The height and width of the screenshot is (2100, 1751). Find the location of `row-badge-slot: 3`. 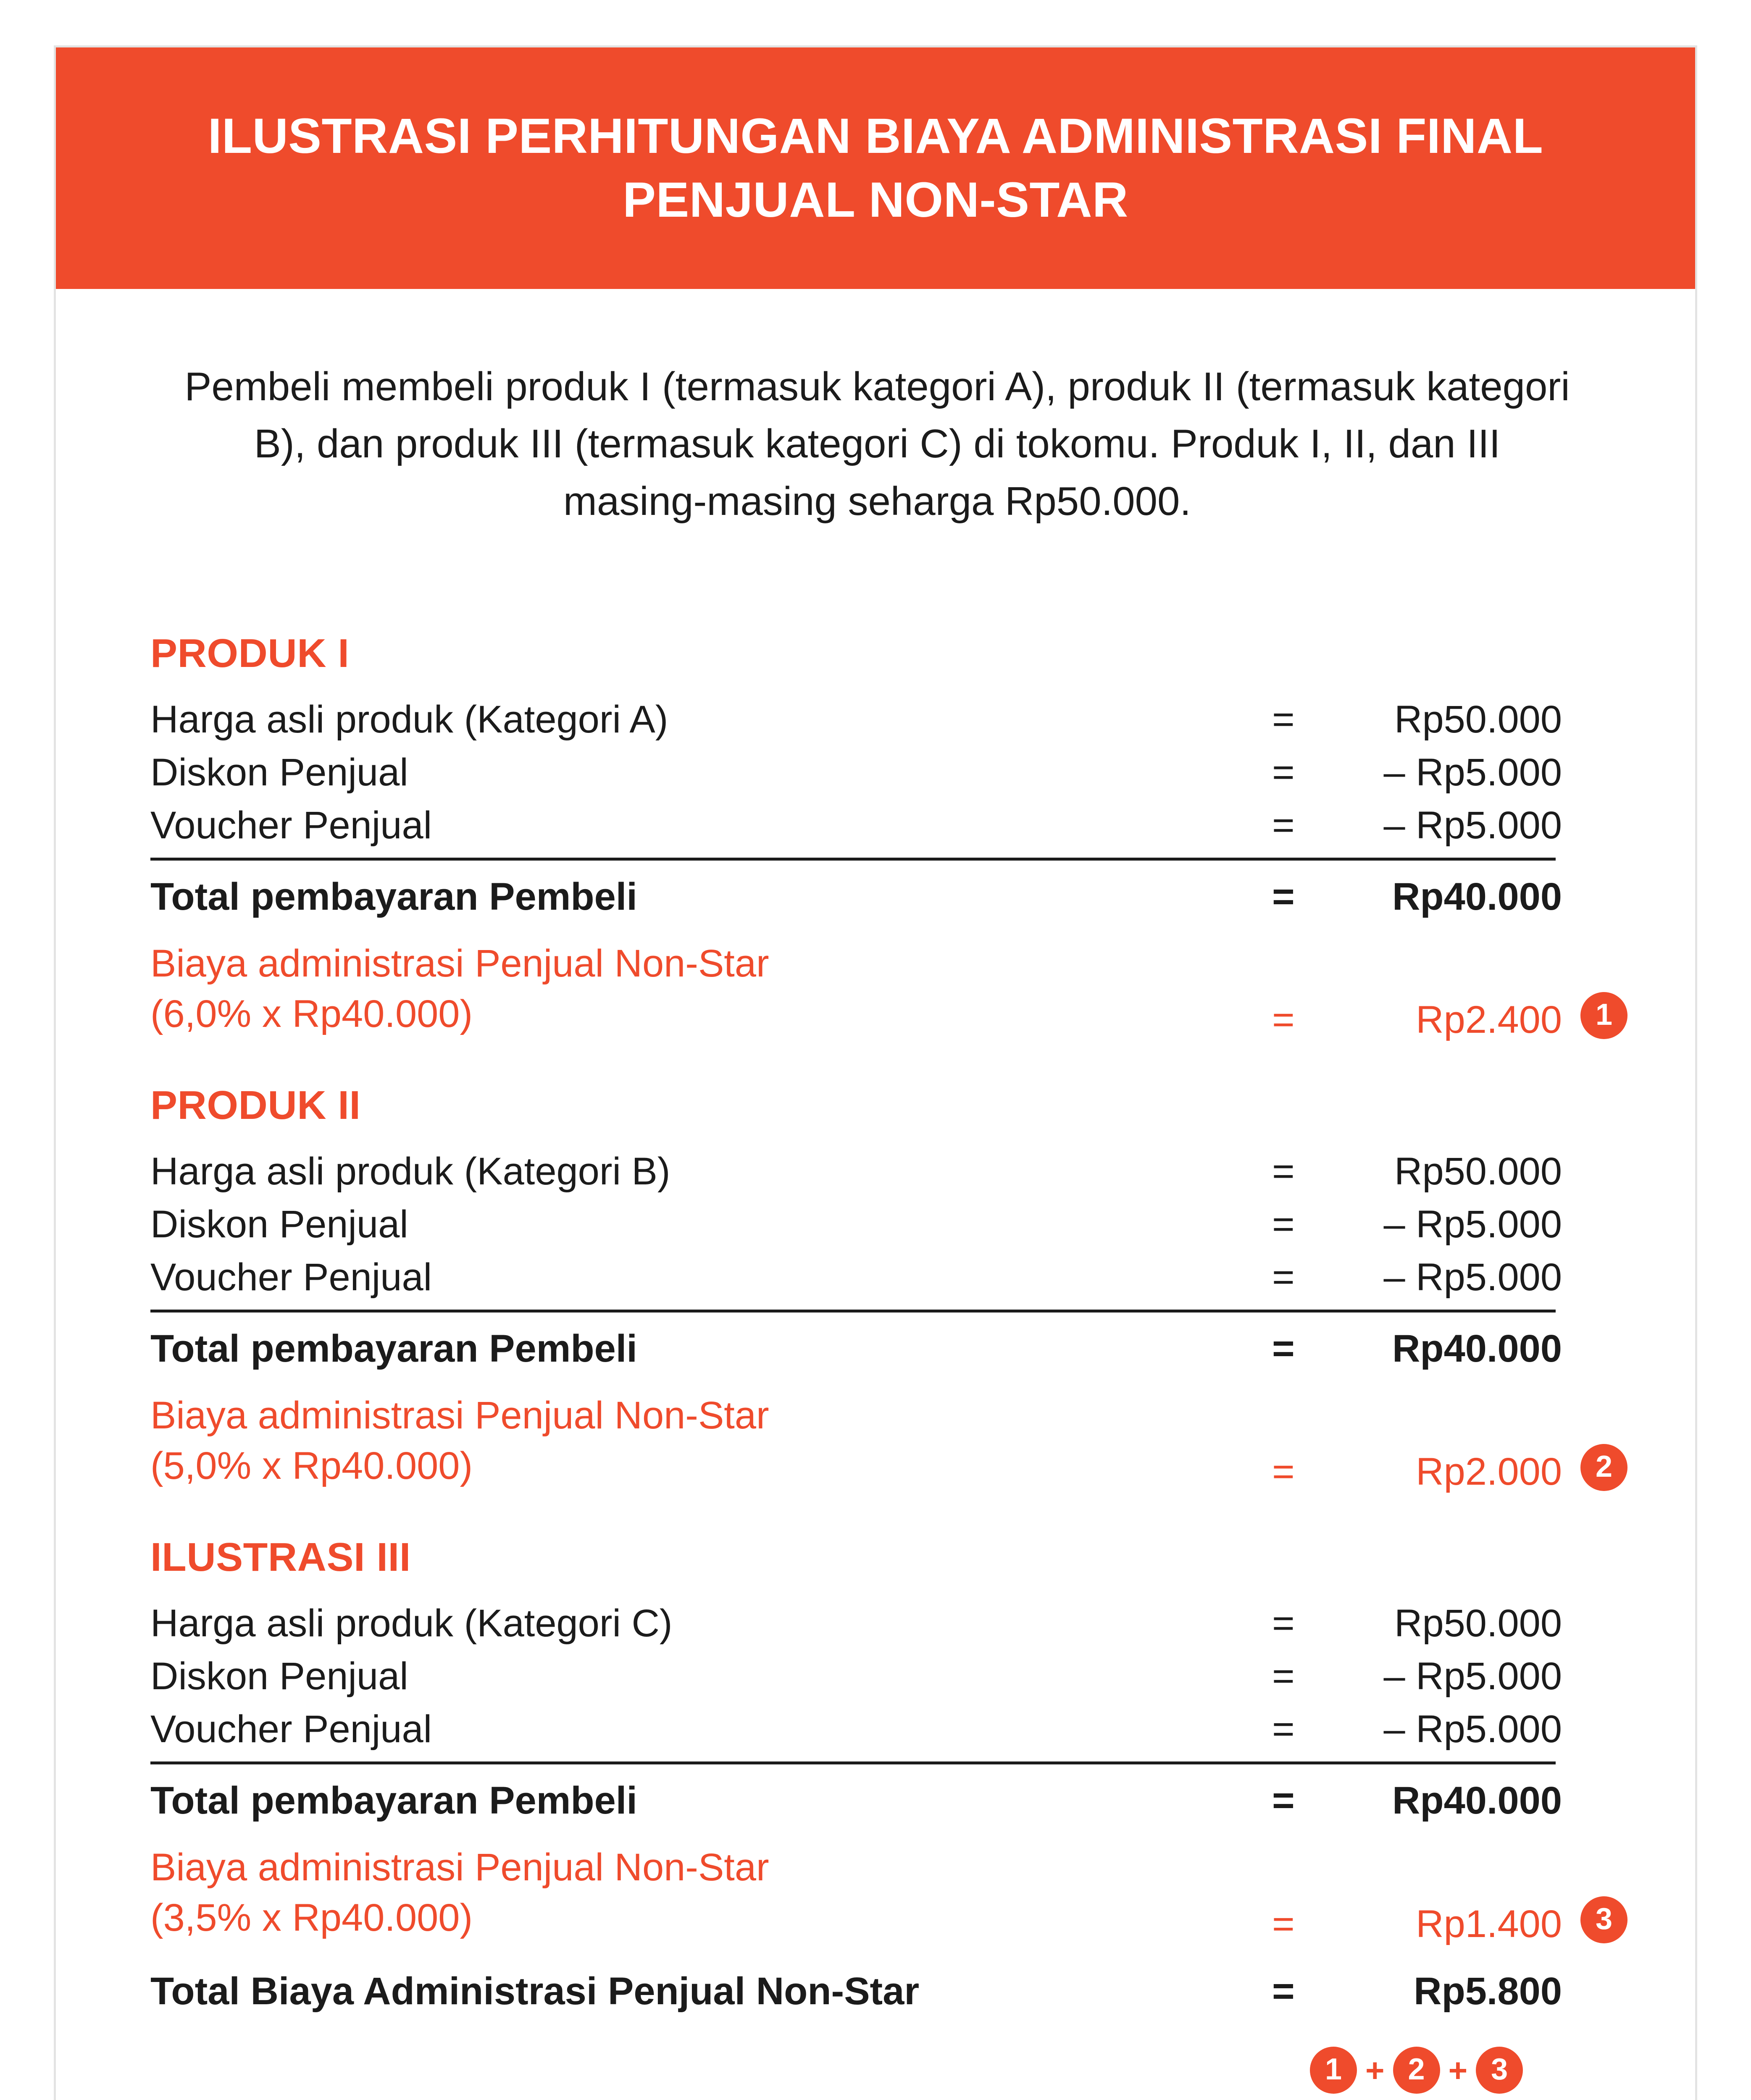

row-badge-slot: 3 is located at coordinates (1604, 1919).